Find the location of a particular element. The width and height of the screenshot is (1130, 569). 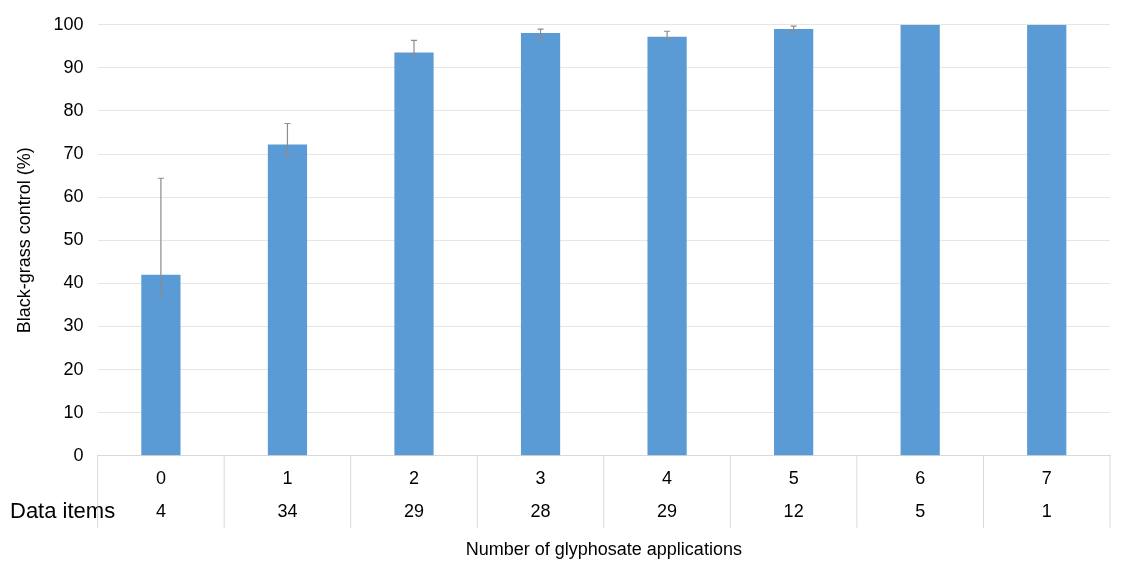

x-tick-label: 7 is located at coordinates (1046, 477).